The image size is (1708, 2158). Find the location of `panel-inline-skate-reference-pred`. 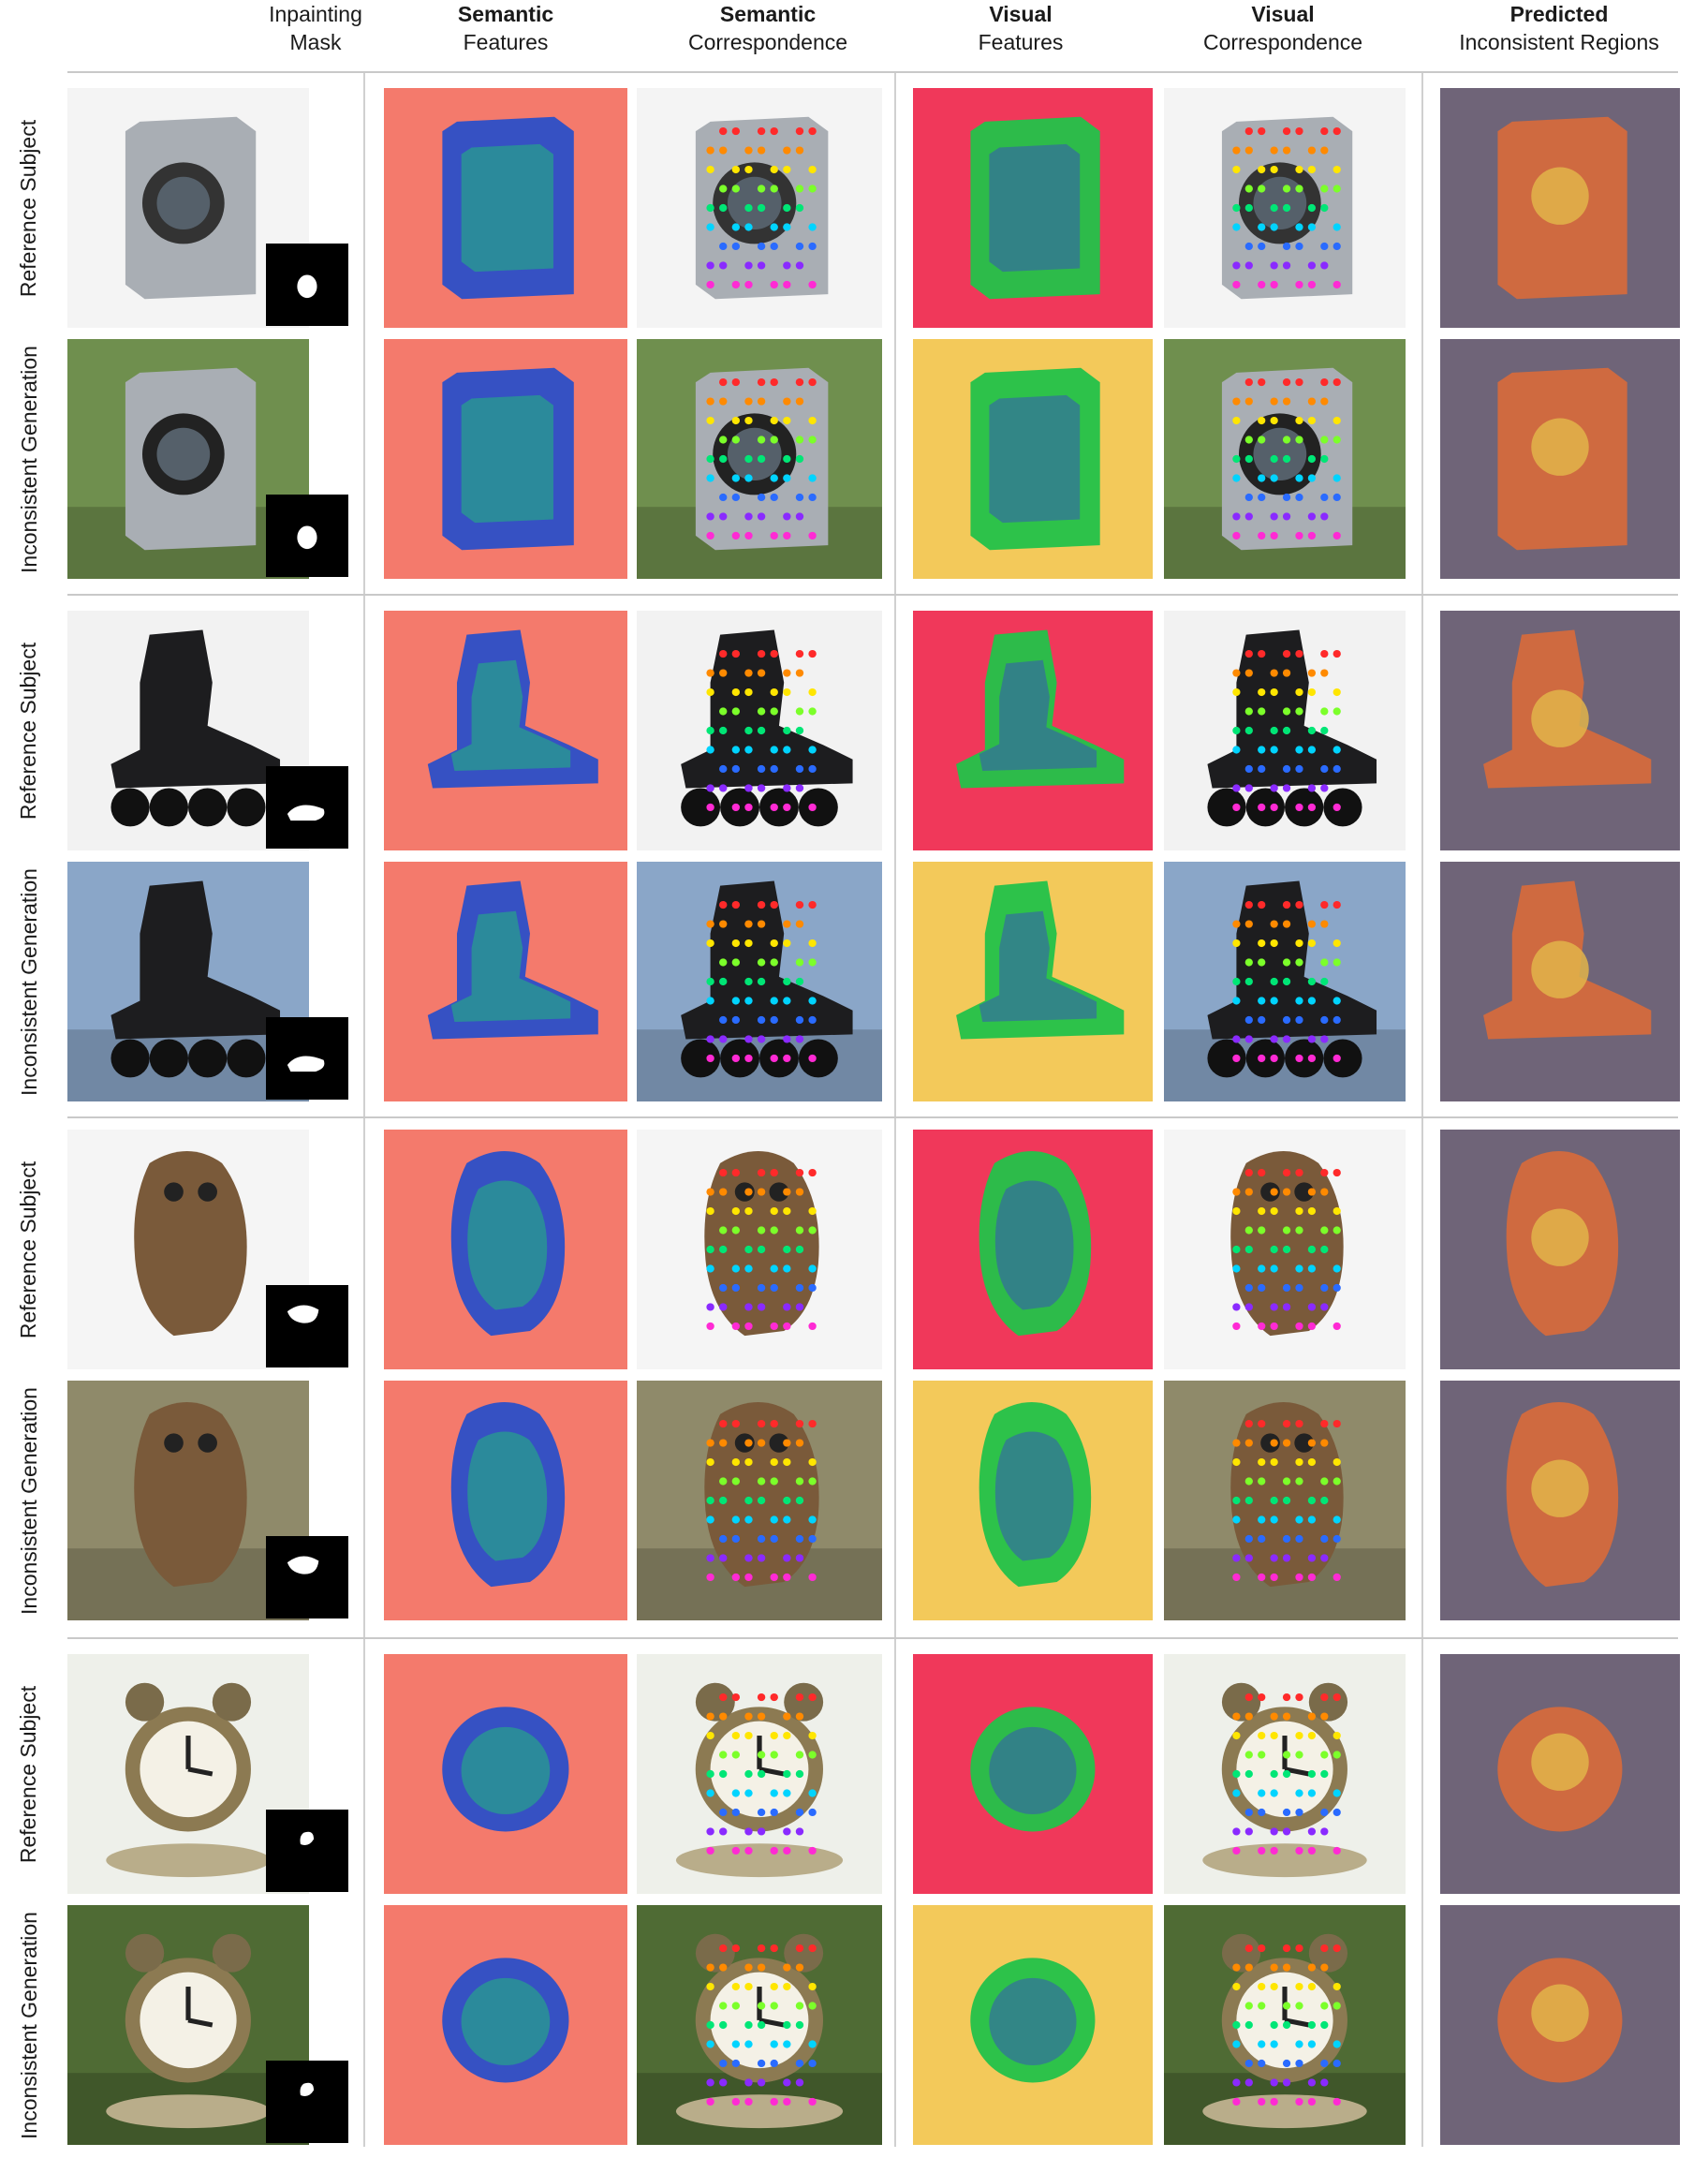

panel-inline-skate-reference-pred is located at coordinates (1560, 730).